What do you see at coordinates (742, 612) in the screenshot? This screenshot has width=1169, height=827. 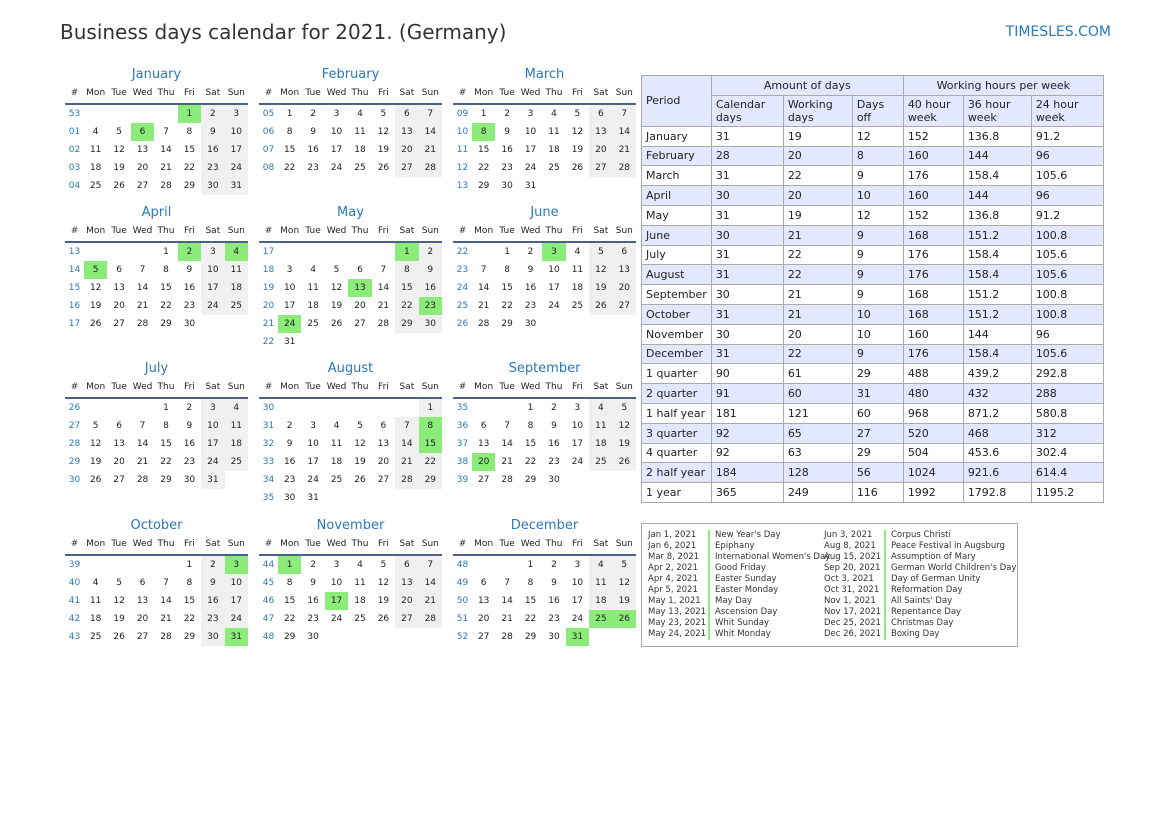 I see `holiday-name: Ascension Day` at bounding box center [742, 612].